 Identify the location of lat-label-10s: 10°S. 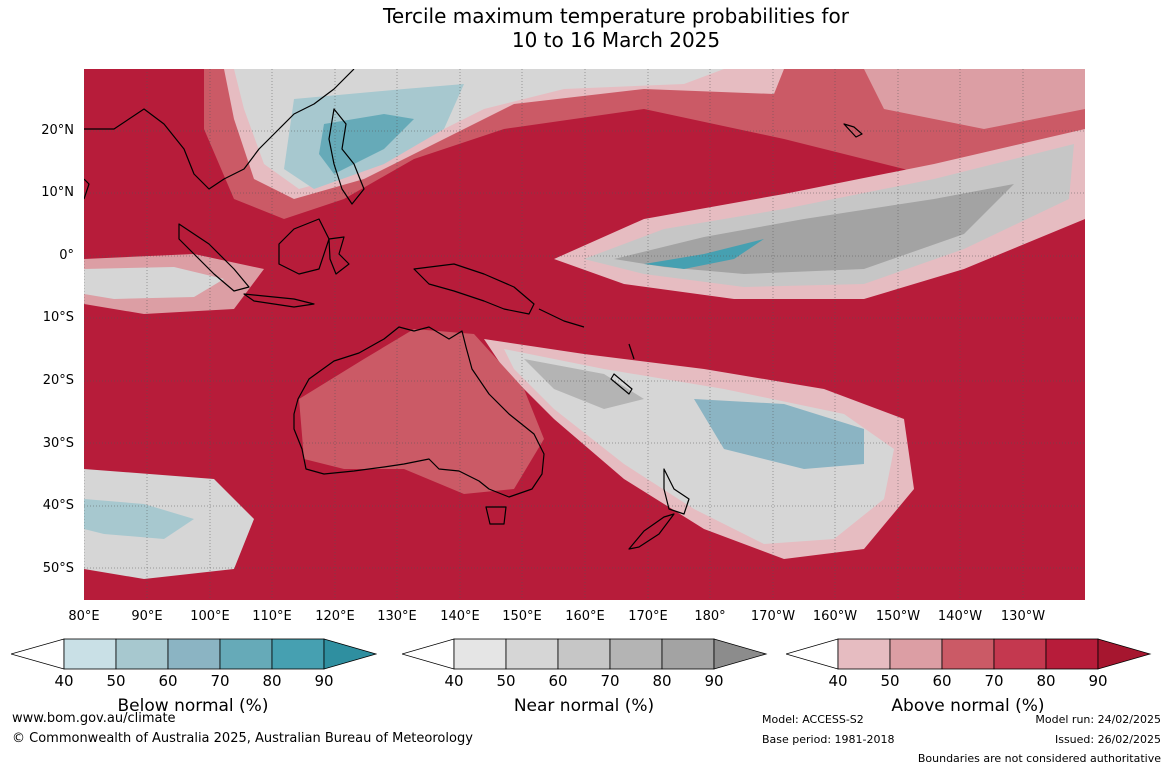
(58, 317).